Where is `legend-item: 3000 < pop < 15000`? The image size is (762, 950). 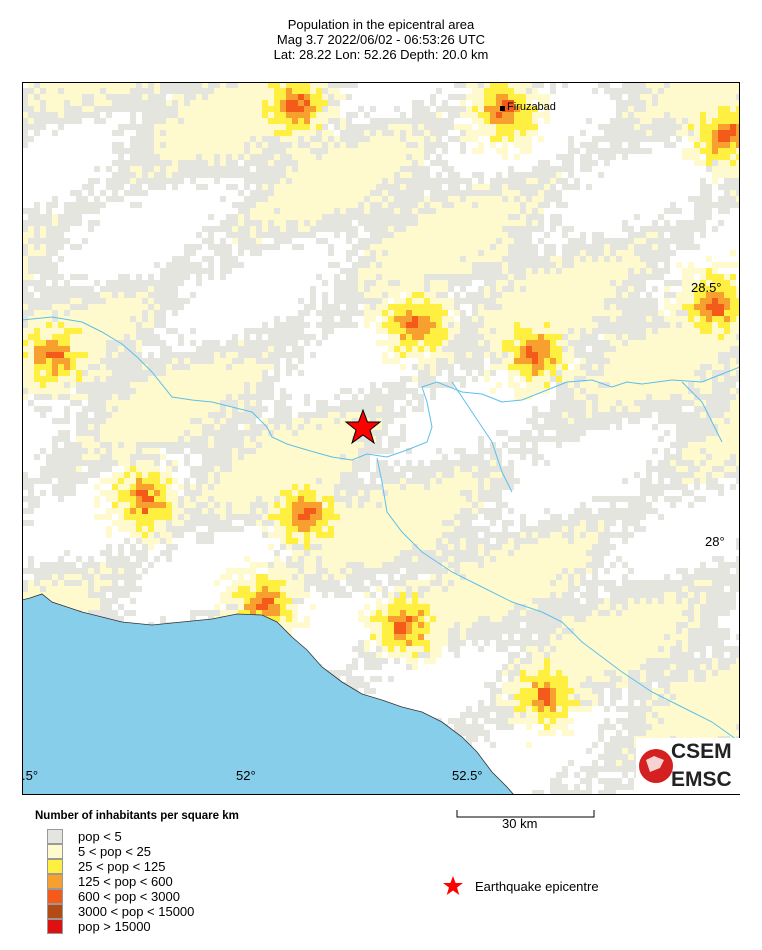
legend-item: 3000 < pop < 15000 is located at coordinates (120, 911).